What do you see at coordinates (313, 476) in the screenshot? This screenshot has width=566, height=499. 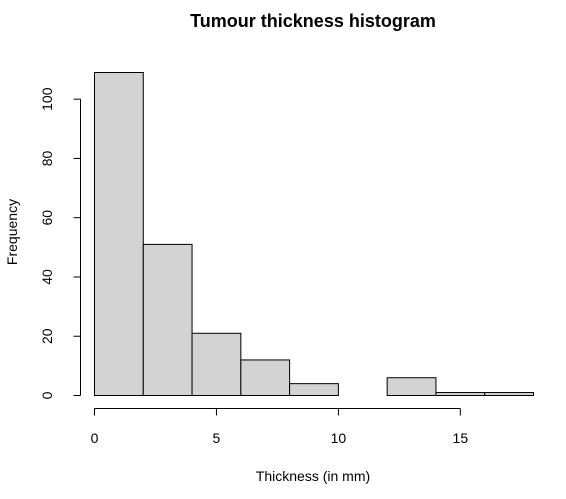 I see `x-axis-label: Thickness (in mm)` at bounding box center [313, 476].